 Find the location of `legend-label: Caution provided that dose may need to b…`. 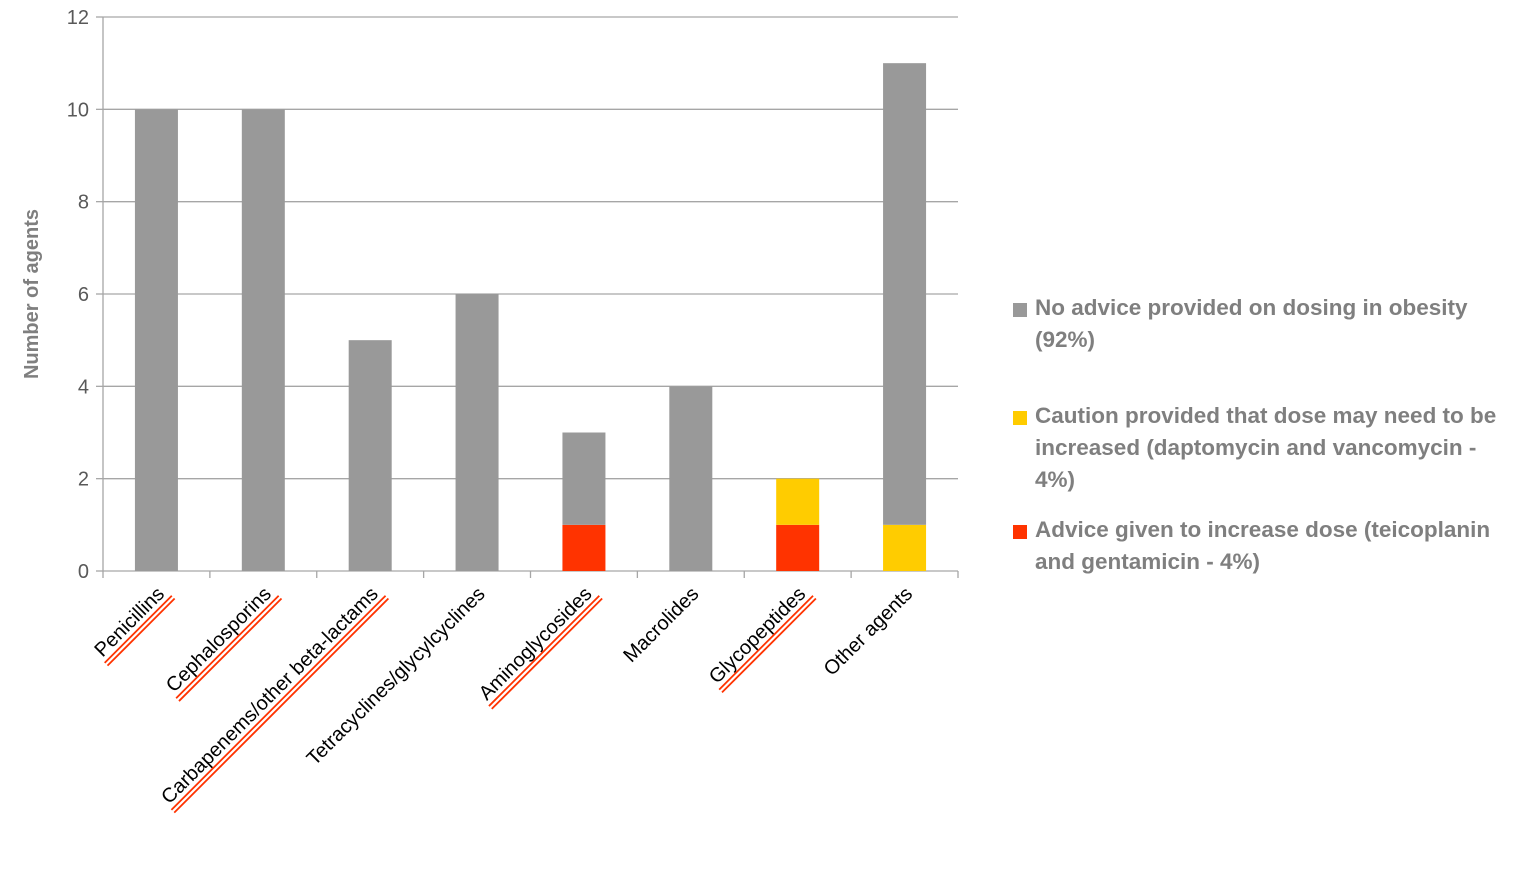

legend-label: Caution provided that dose may need to b… is located at coordinates (1266, 447).